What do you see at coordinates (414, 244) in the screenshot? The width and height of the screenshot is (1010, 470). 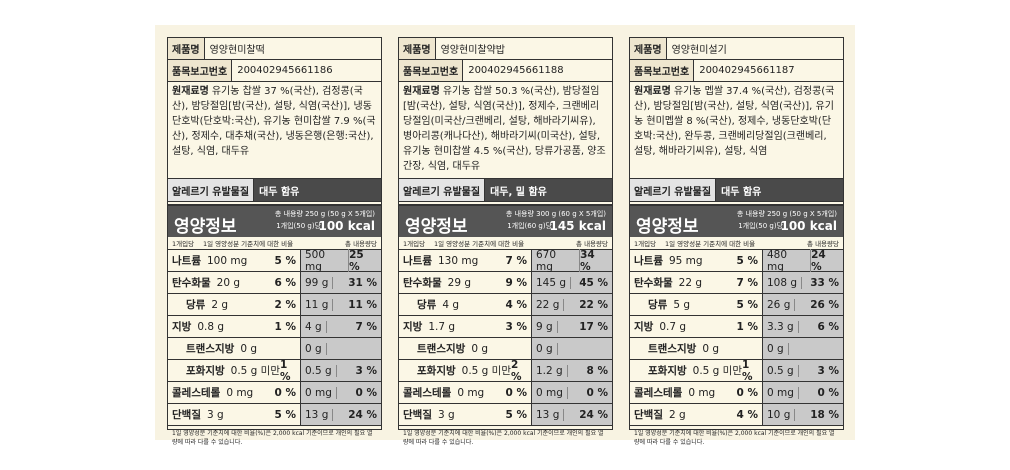 I see `head-left: 1개입당` at bounding box center [414, 244].